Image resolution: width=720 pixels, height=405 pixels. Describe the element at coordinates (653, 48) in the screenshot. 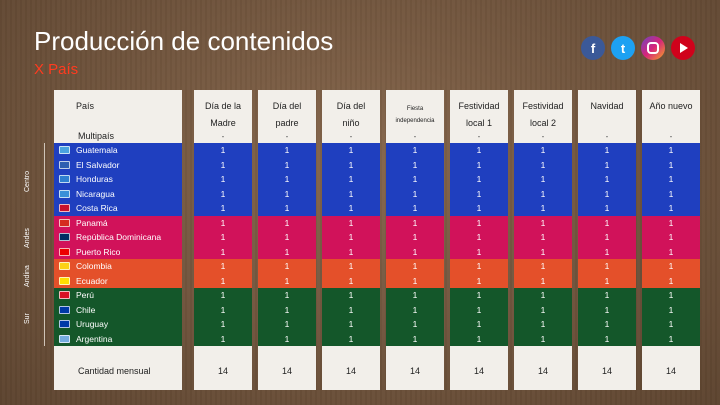

I see `instagram-icon` at that location.